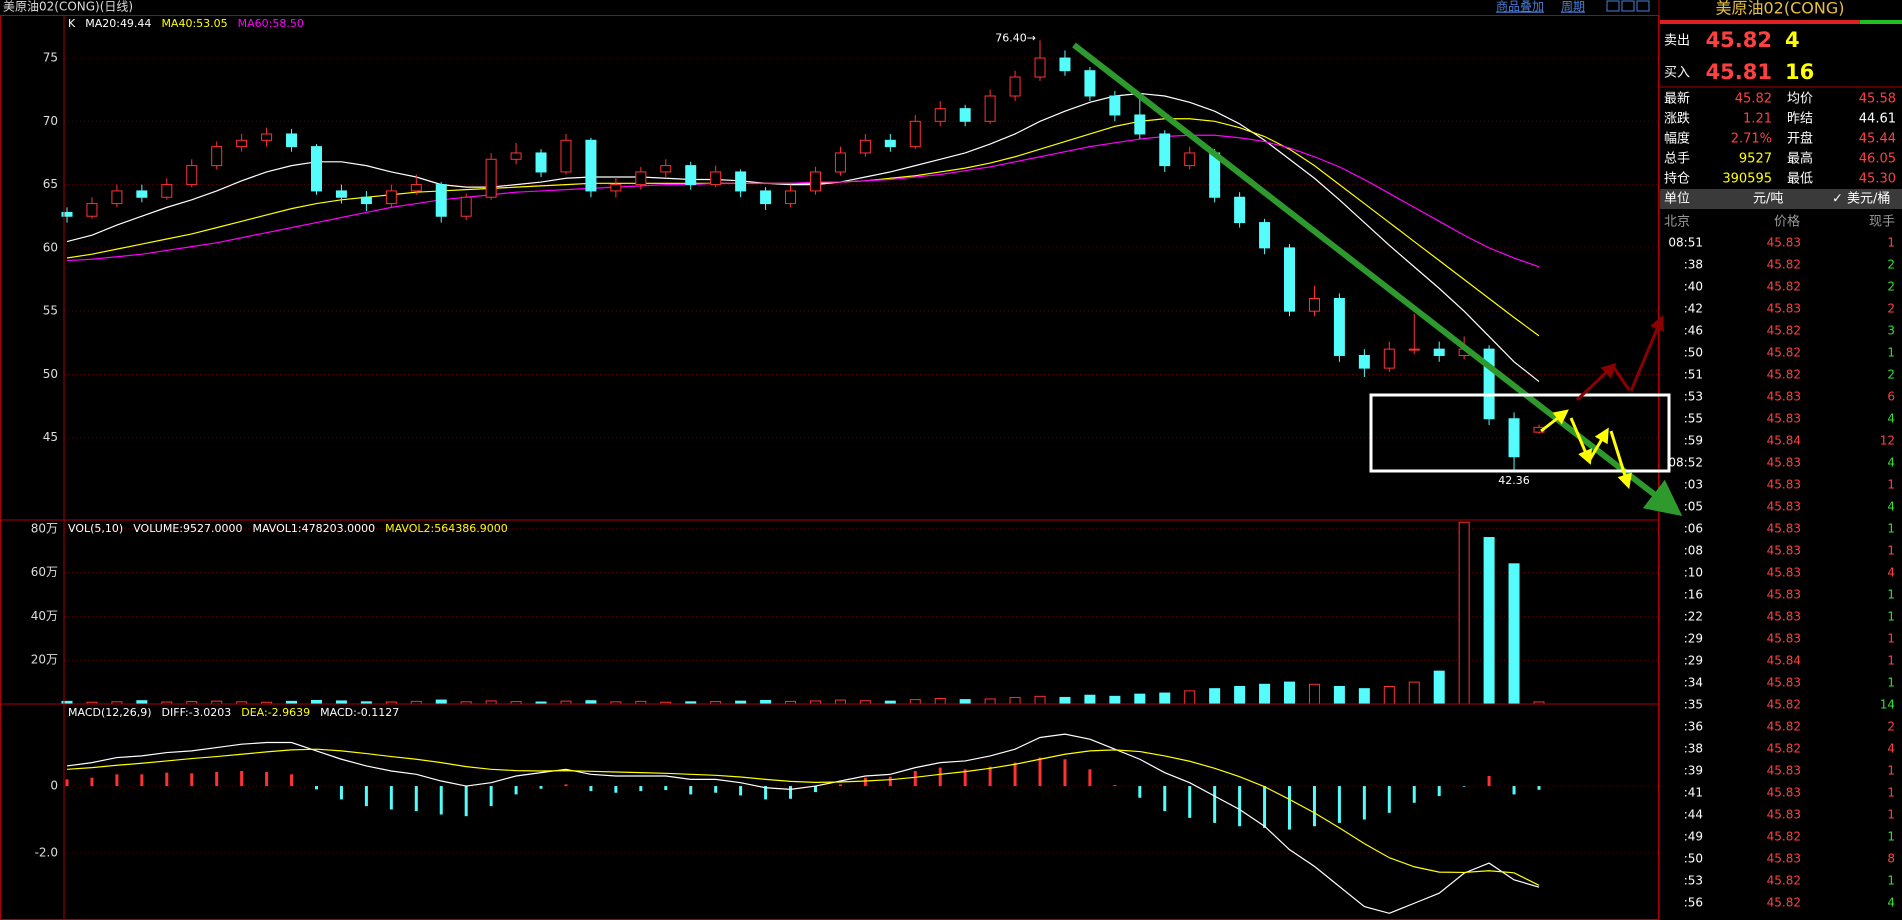 The image size is (1902, 920). I want to click on trade-time: :44, so click(1693, 815).